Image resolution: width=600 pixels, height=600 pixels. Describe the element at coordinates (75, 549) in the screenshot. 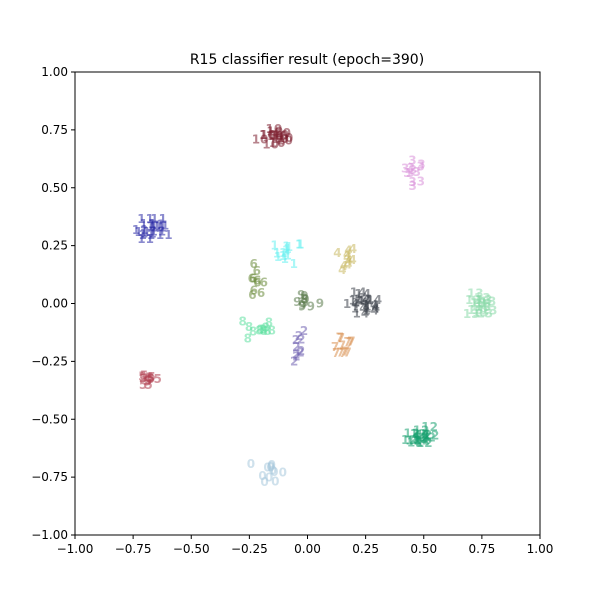

I see `x-tick-label: −1.00` at that location.